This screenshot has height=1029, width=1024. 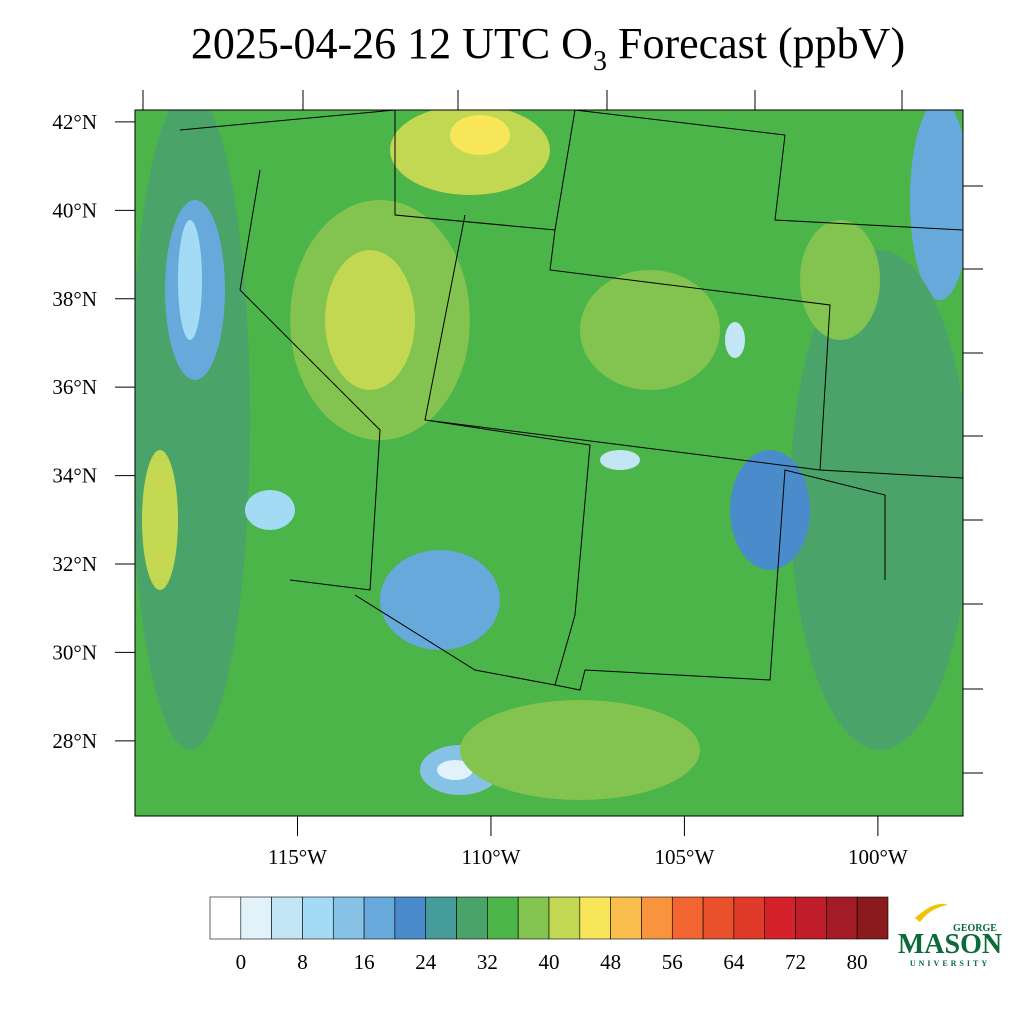 What do you see at coordinates (74, 299) in the screenshot?
I see `lat-tick-label: 38°N` at bounding box center [74, 299].